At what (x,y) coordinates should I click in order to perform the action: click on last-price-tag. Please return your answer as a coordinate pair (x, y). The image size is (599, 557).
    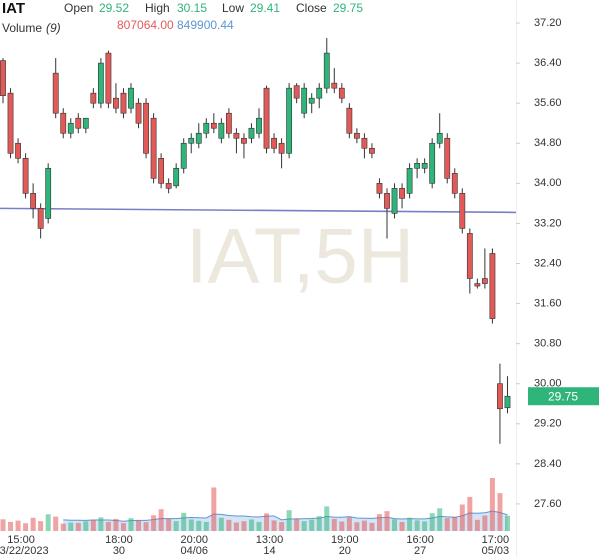
    Looking at the image, I should click on (563, 396).